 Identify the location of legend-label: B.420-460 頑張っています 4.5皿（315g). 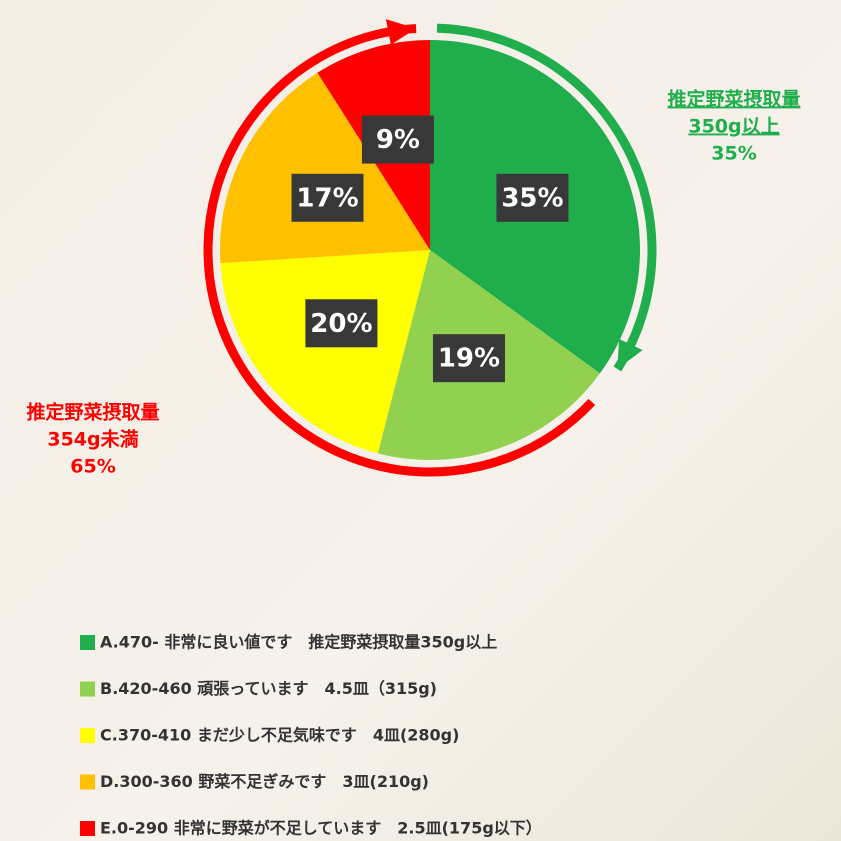
(268, 688).